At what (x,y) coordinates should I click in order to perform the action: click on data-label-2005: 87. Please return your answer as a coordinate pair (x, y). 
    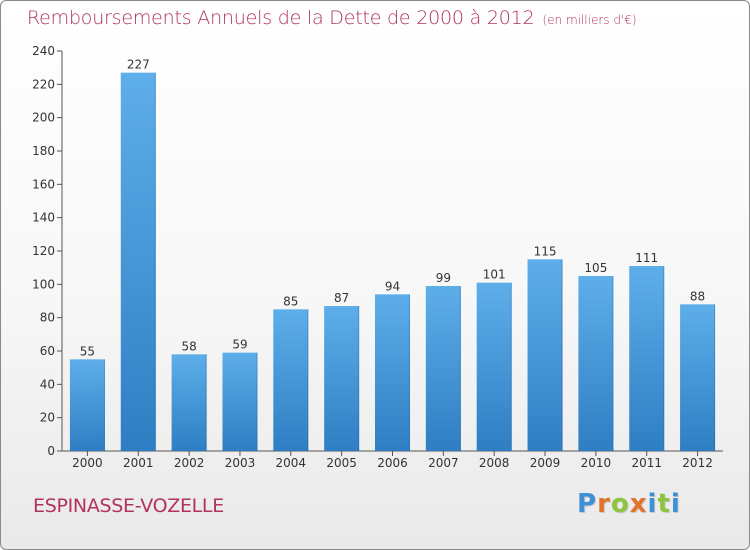
    Looking at the image, I should click on (341, 298).